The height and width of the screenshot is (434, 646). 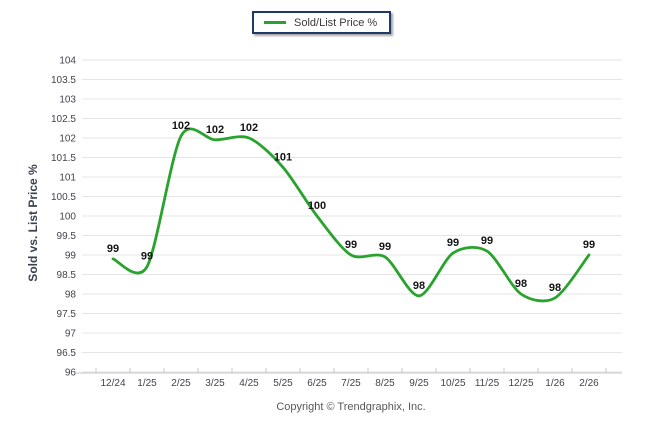 I want to click on svg-text: 5/25, so click(x=283, y=383).